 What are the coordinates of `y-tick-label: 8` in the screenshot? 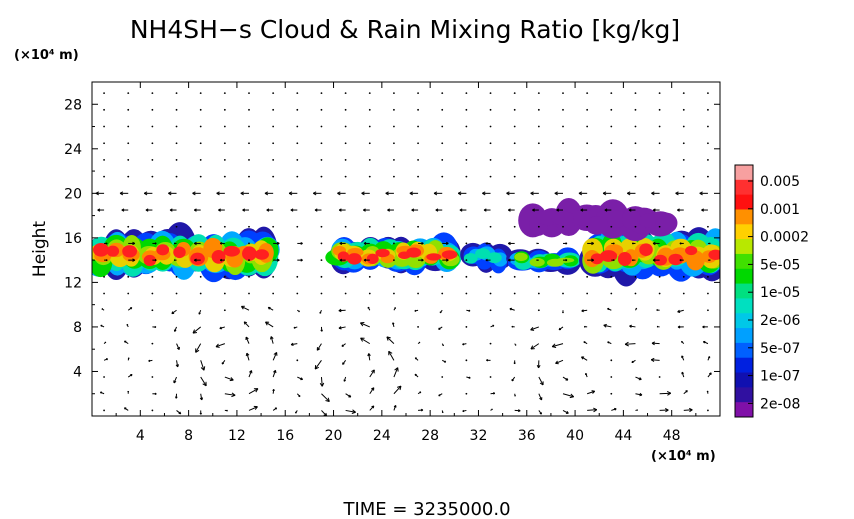 It's located at (77, 328).